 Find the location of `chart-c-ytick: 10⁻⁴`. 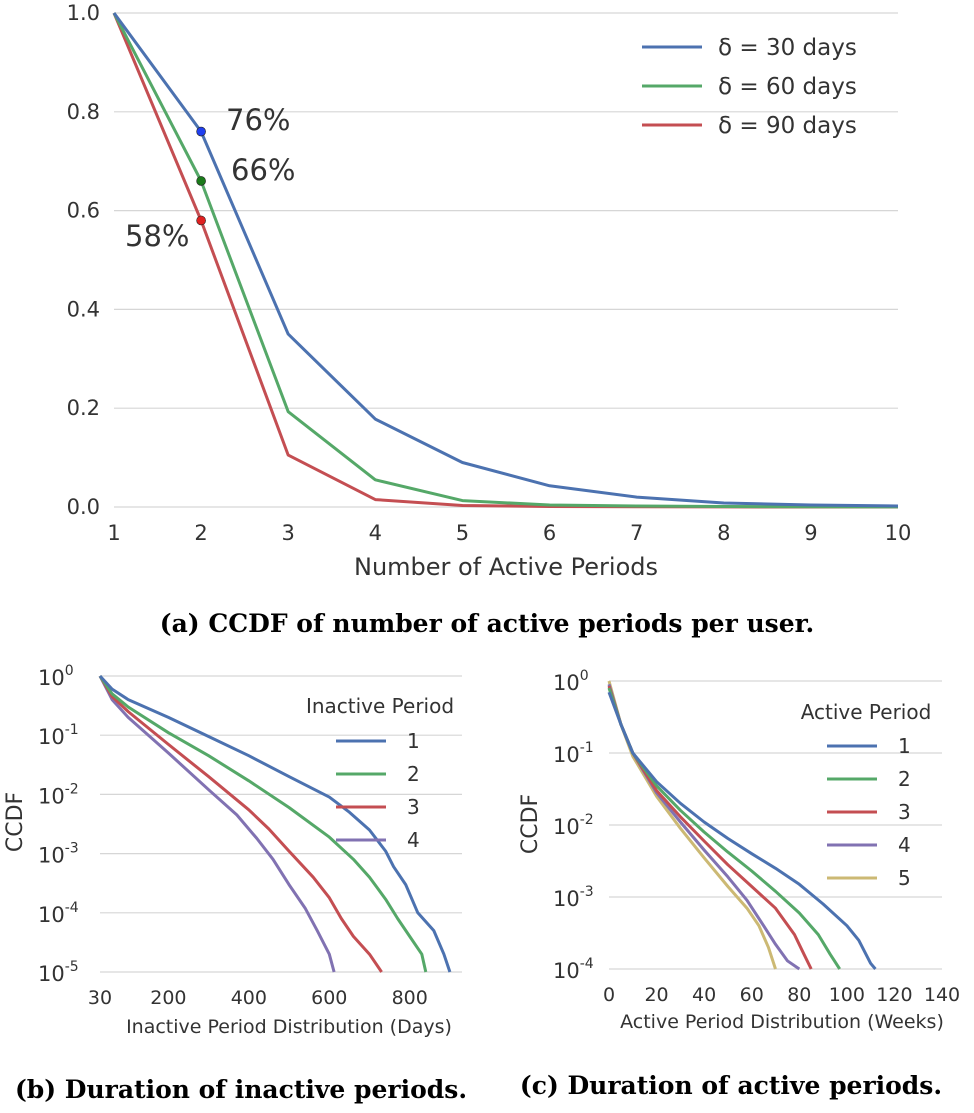

chart-c-ytick: 10⁻⁴ is located at coordinates (573, 969).